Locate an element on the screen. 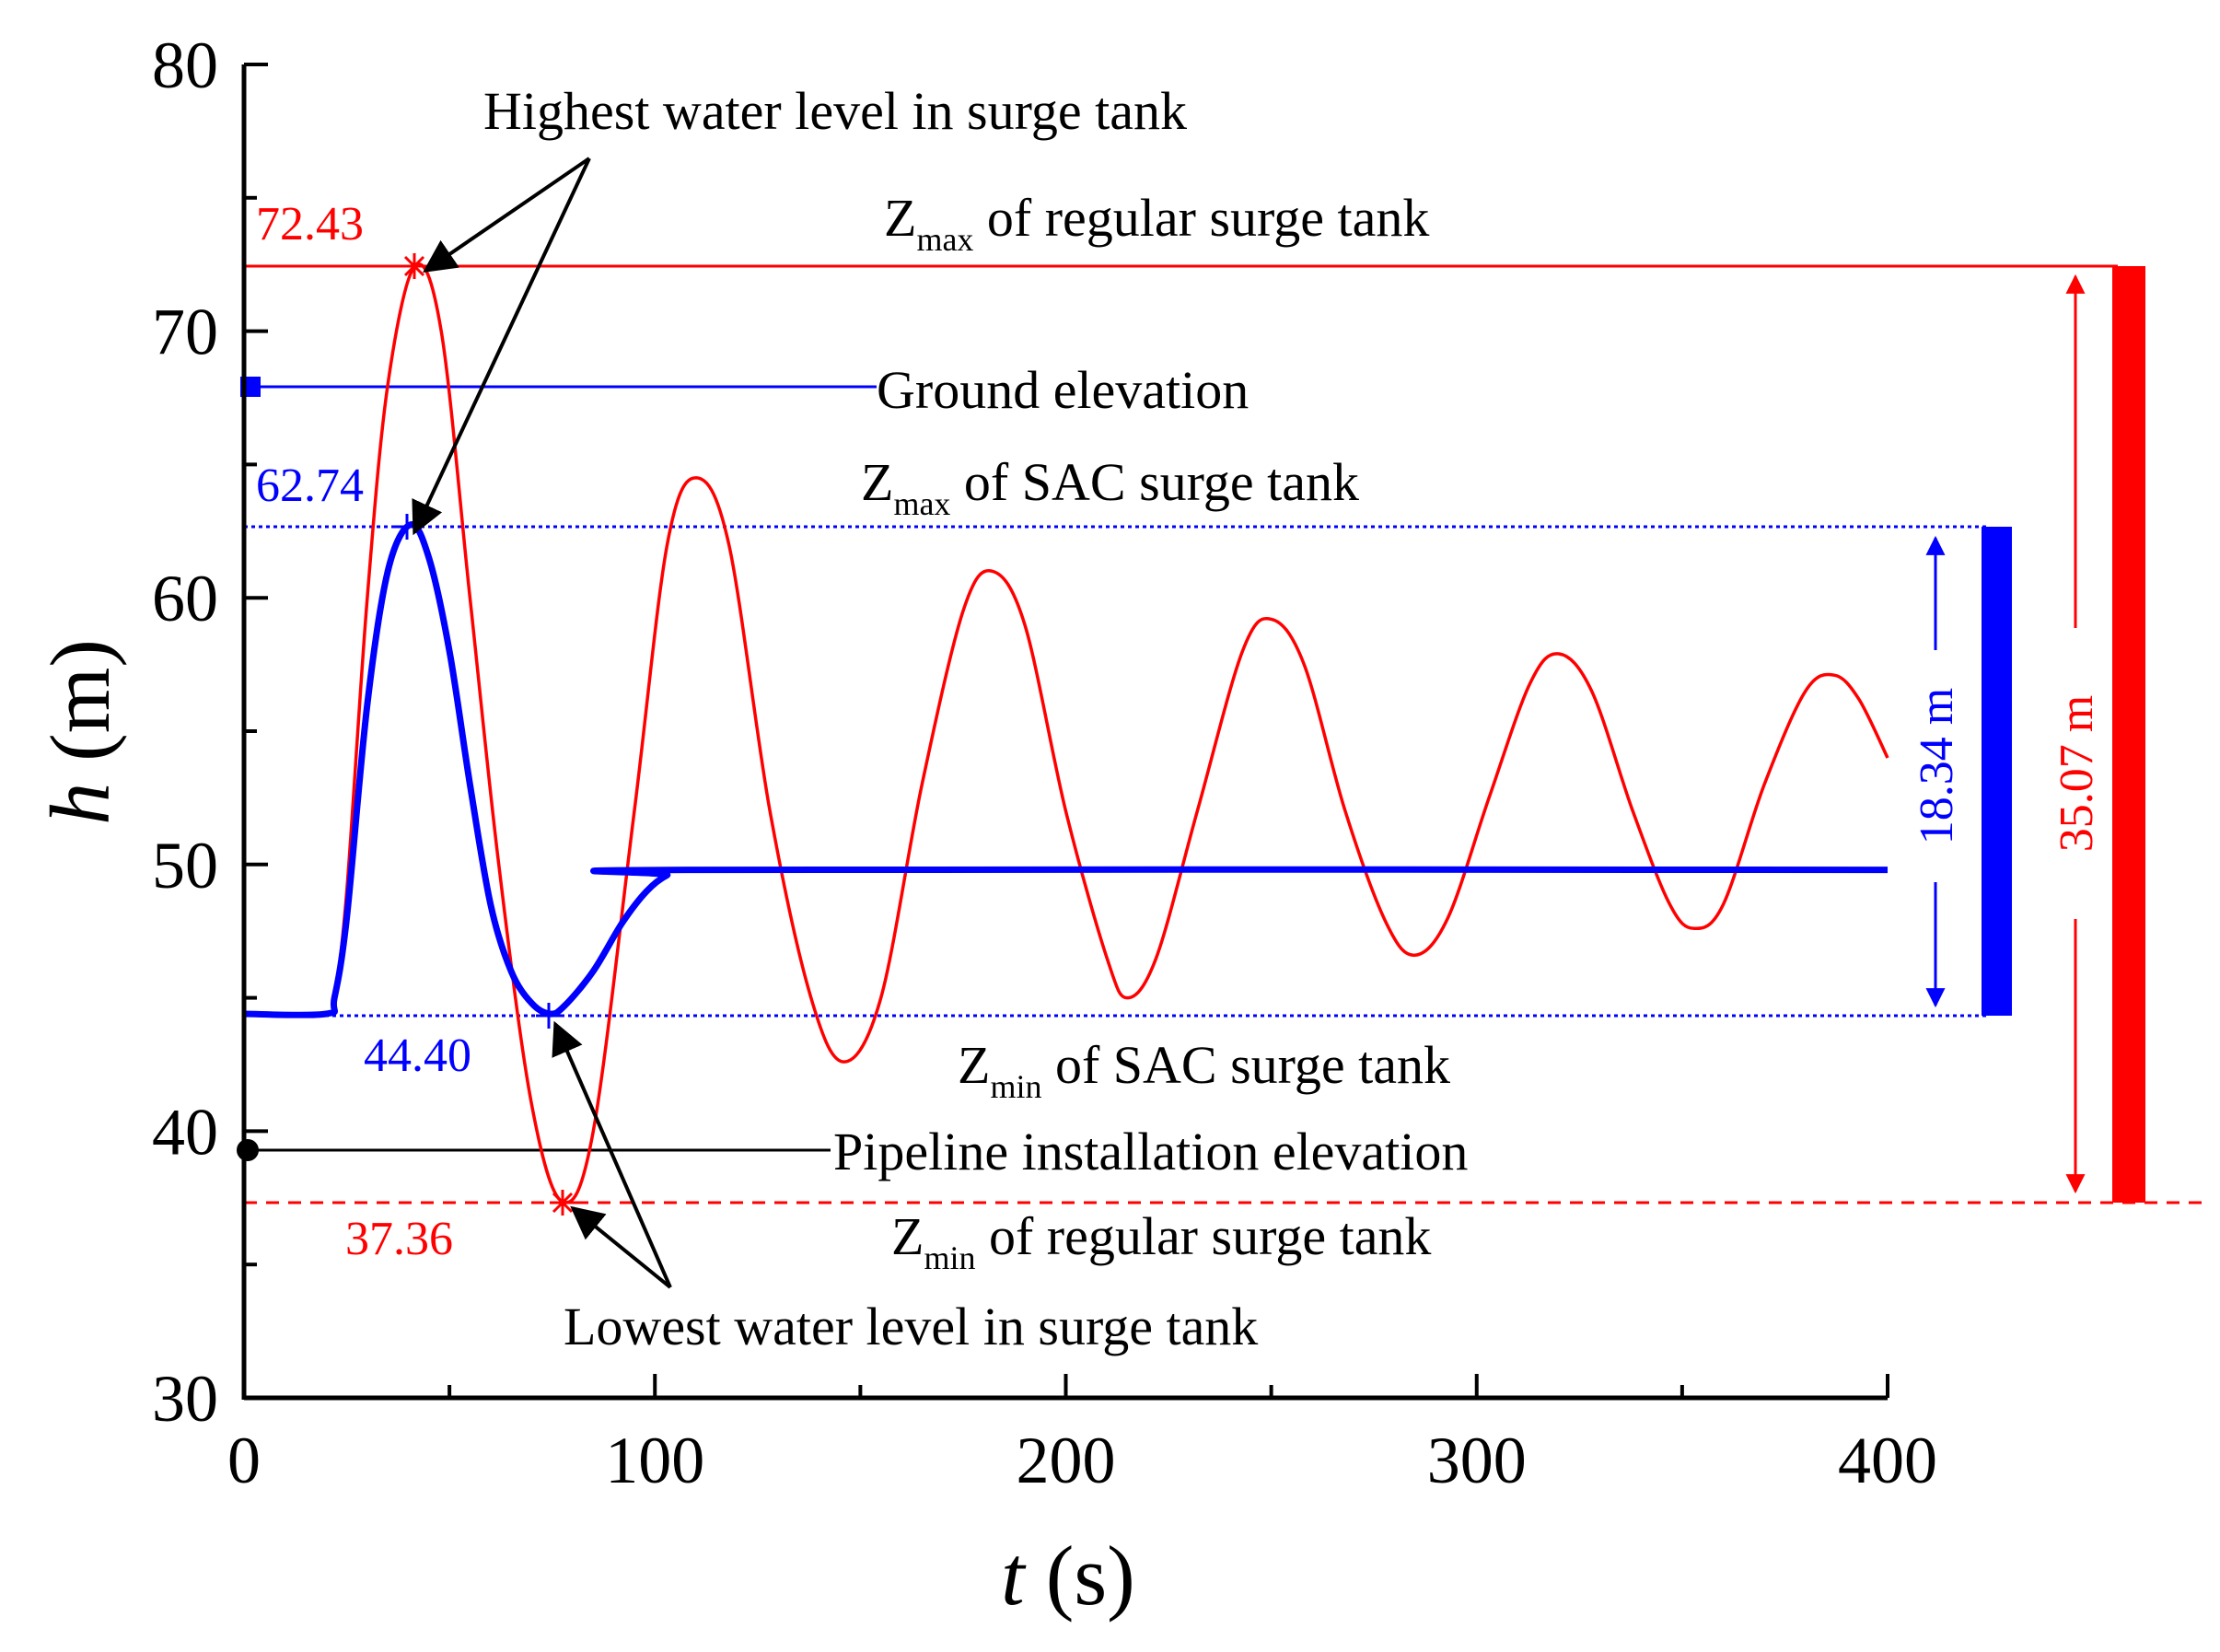 The width and height of the screenshot is (2220, 1652). range-label-sac: 18.34 m is located at coordinates (1937, 766).